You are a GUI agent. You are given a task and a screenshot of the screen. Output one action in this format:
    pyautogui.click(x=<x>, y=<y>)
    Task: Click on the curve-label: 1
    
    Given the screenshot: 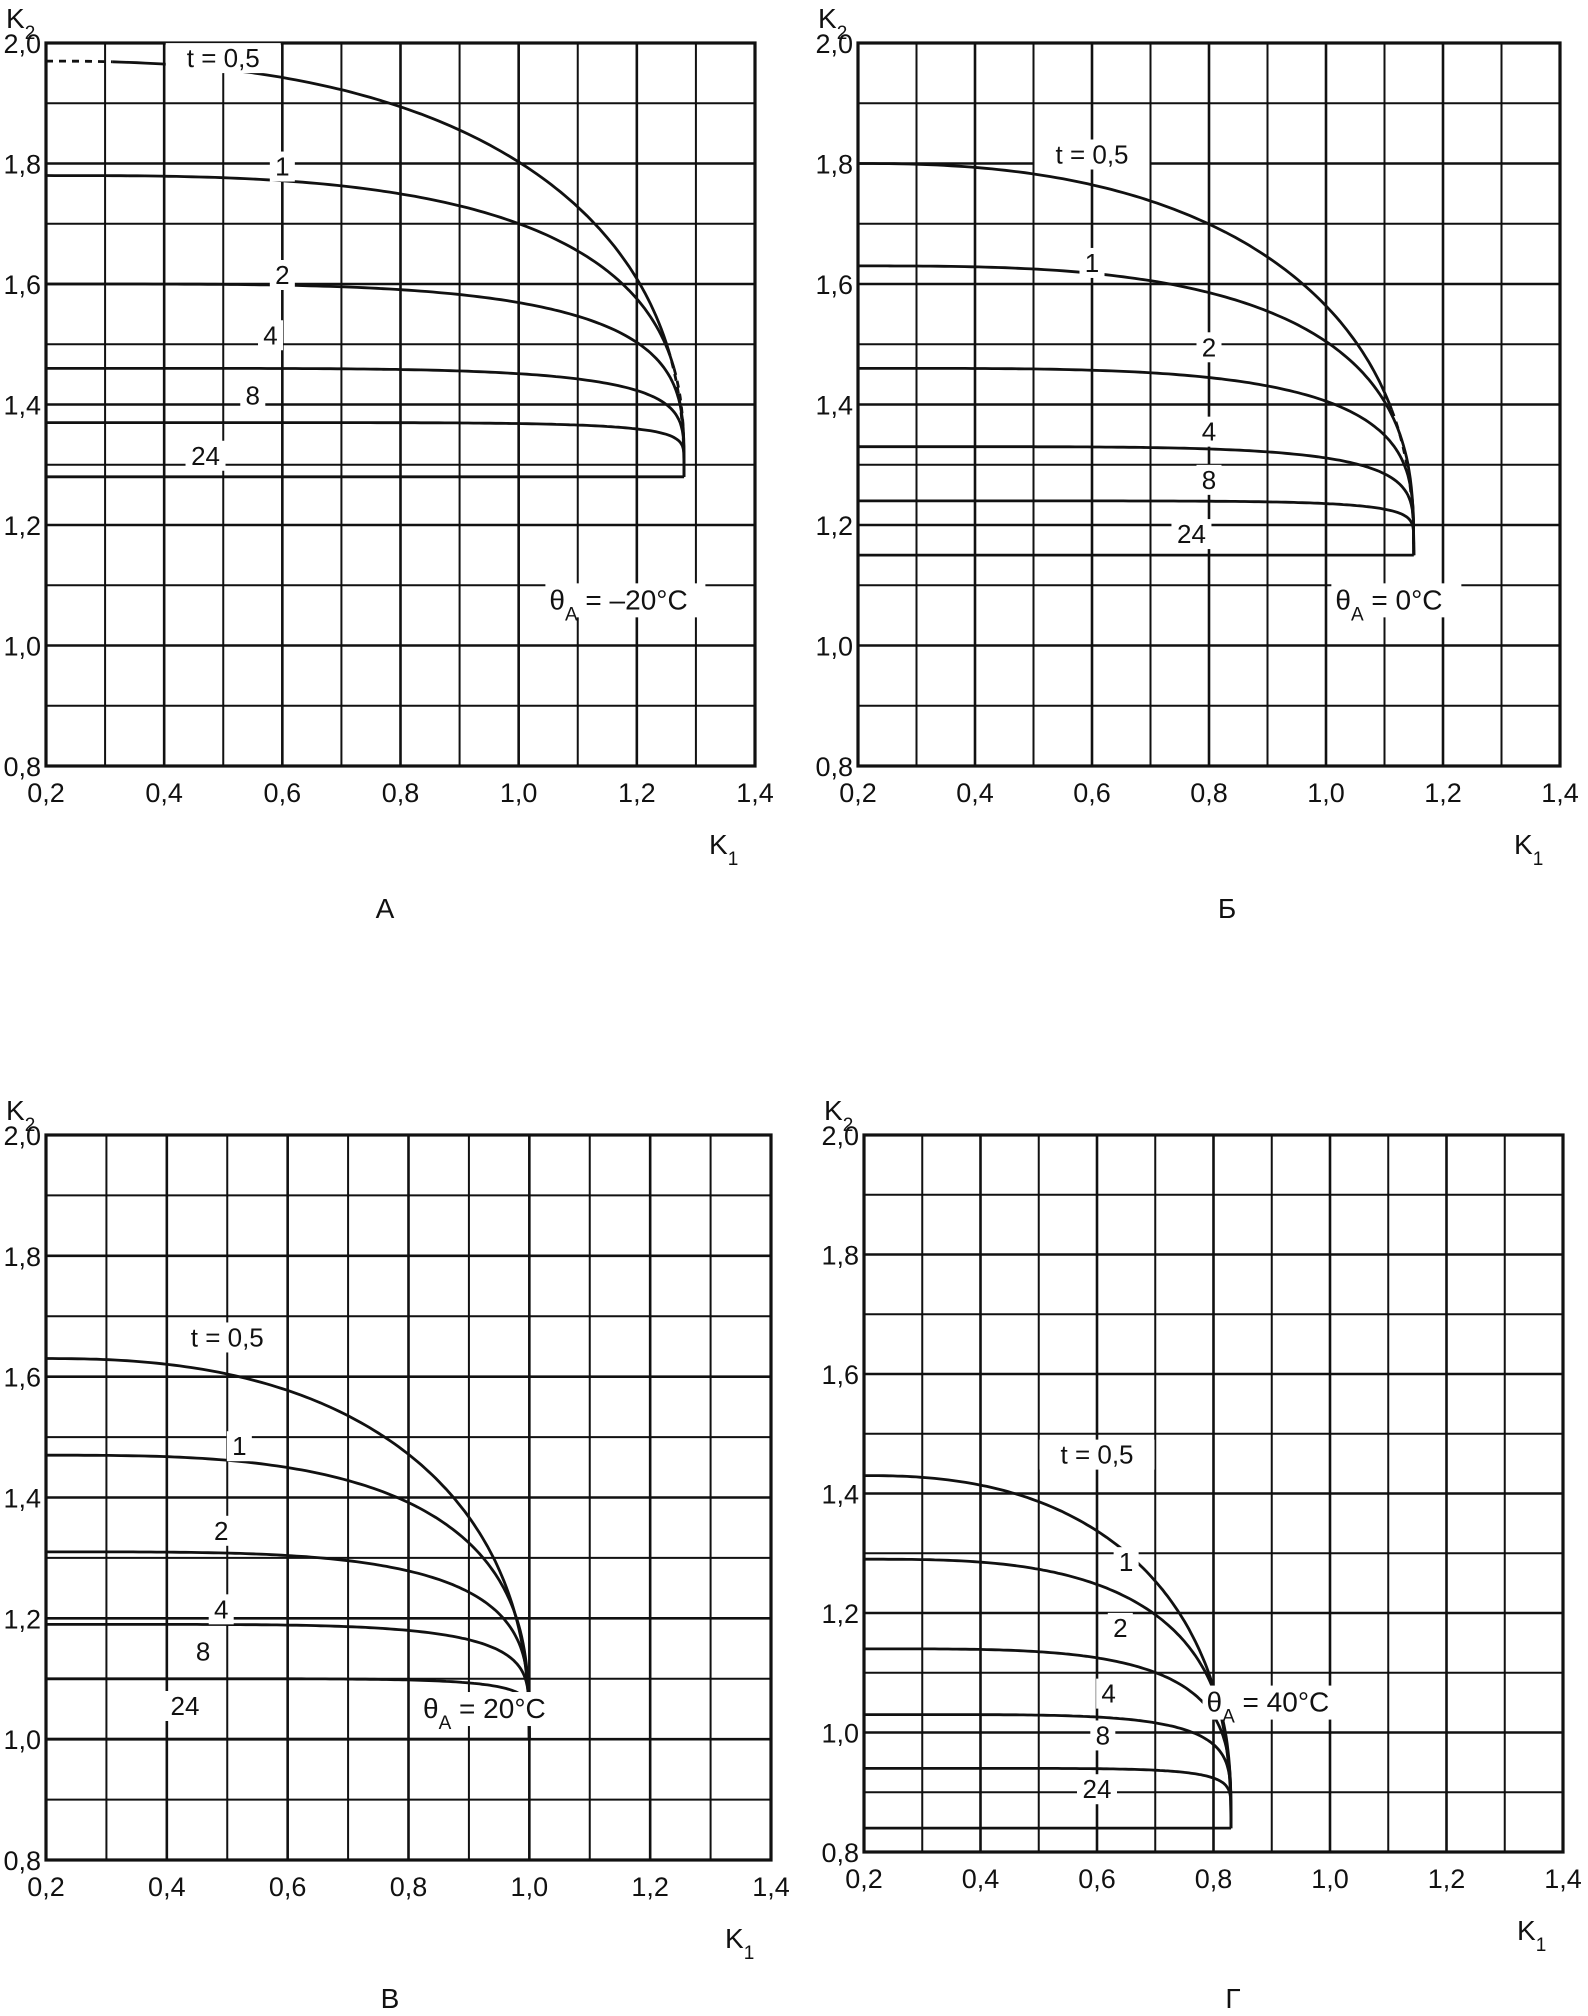 What is the action you would take?
    pyautogui.click(x=239, y=1446)
    